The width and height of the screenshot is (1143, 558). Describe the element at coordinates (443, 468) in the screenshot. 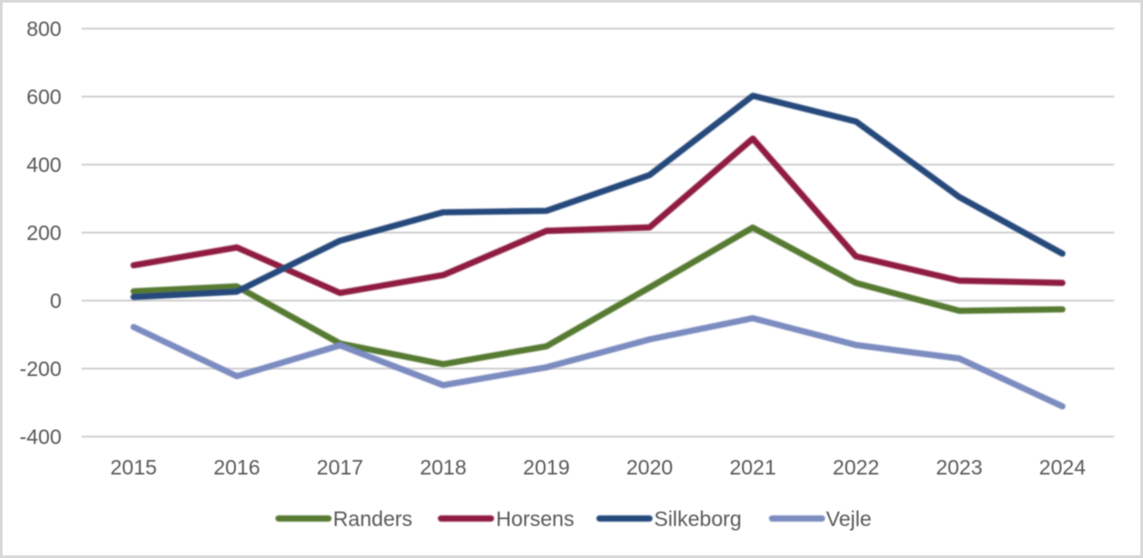

I see `svg-text: 2018` at that location.